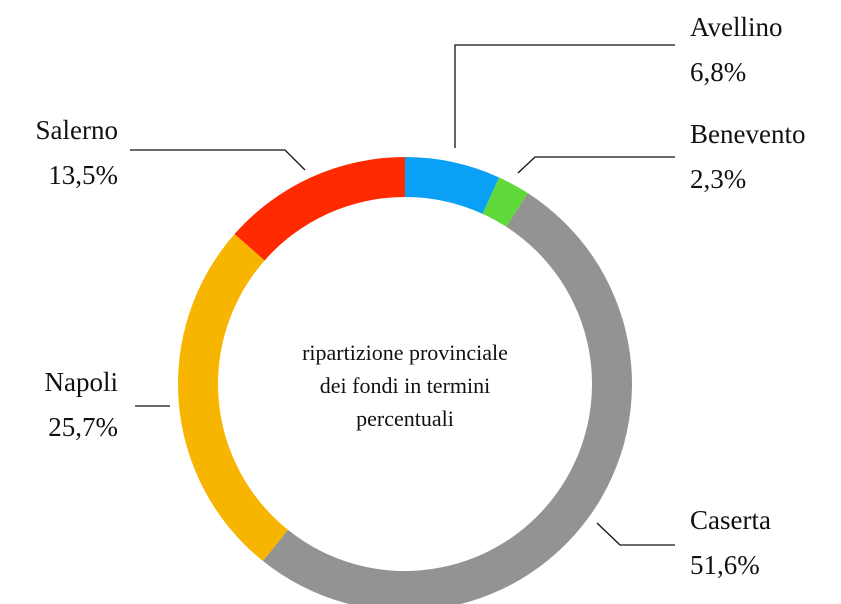 The height and width of the screenshot is (604, 841). Describe the element at coordinates (718, 72) in the screenshot. I see `slice-value-label: 6,8%` at that location.